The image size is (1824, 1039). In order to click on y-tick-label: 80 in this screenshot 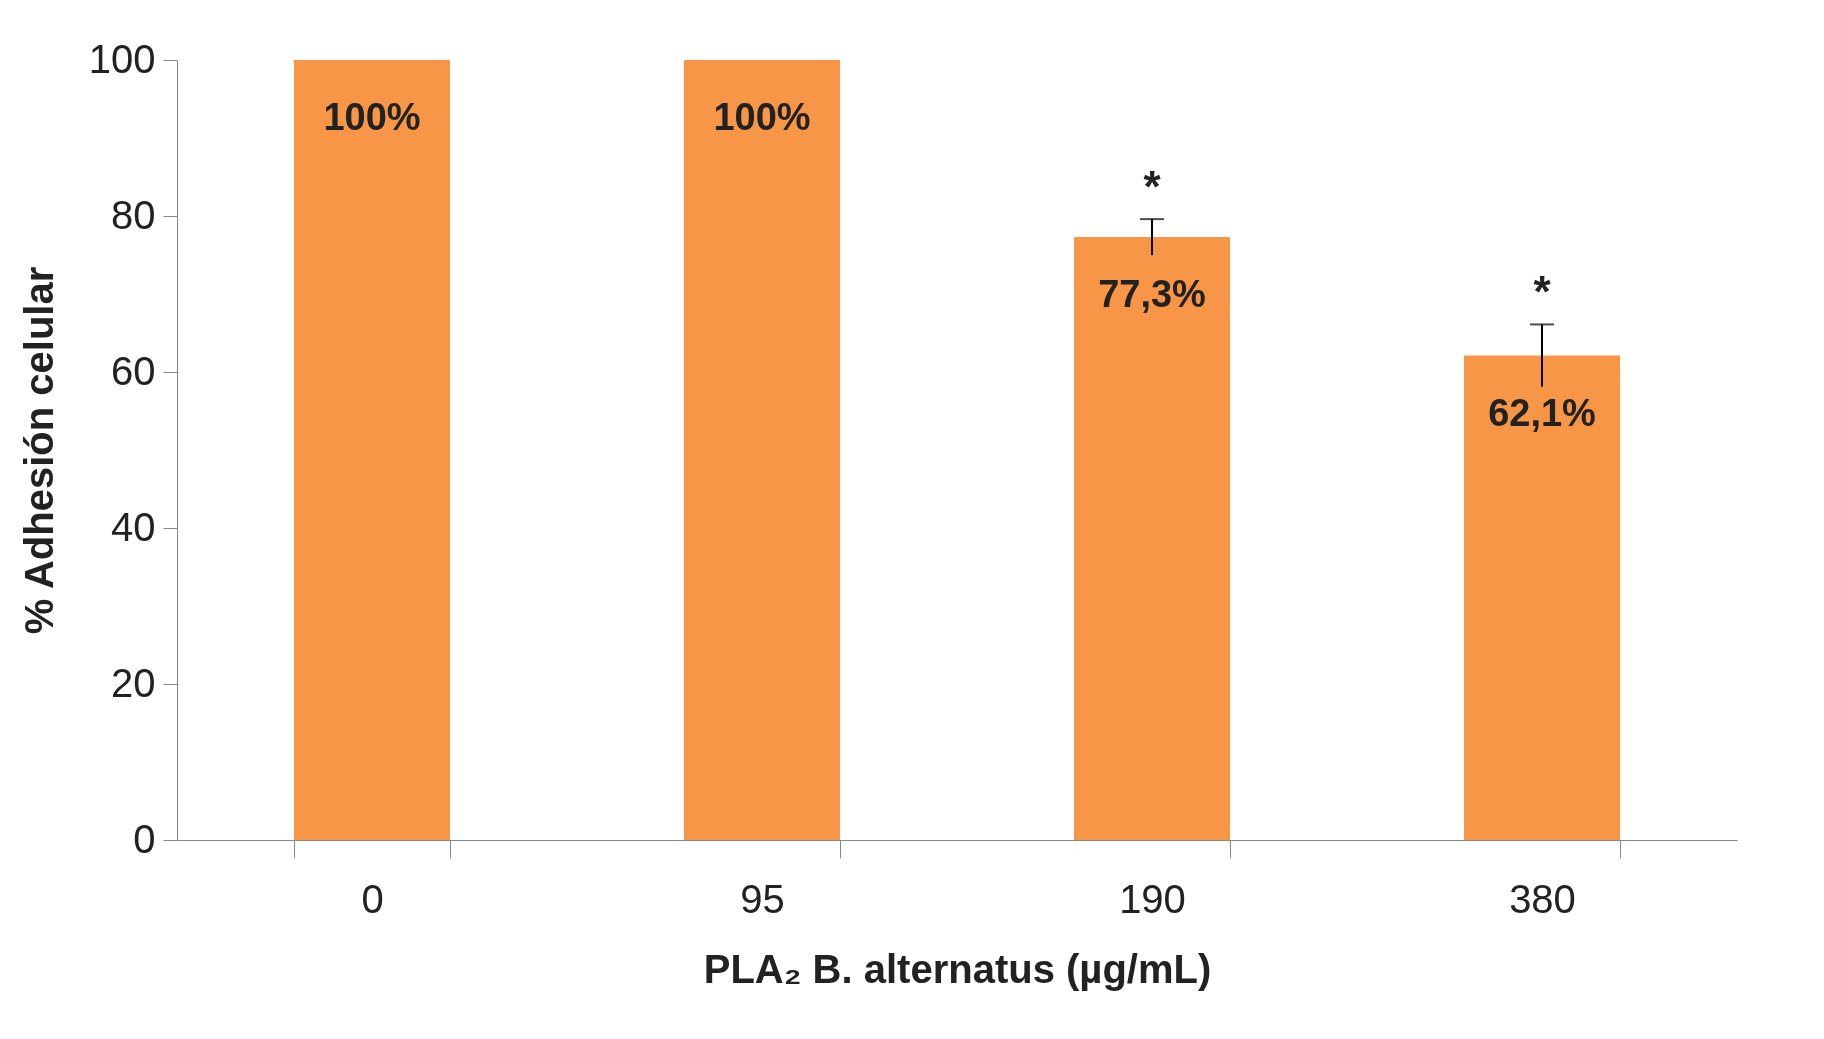, I will do `click(133, 214)`.